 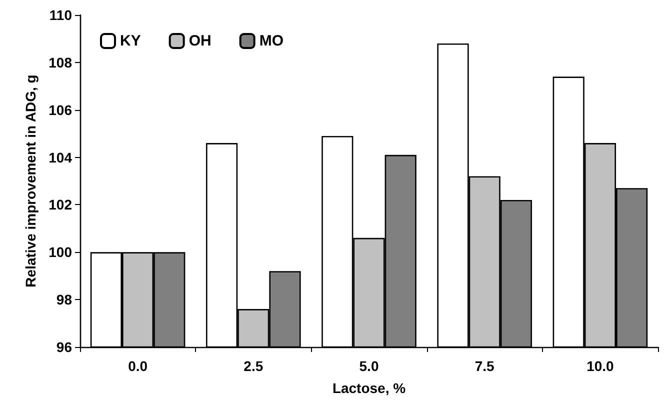 I want to click on legend-label: MO, so click(x=271, y=41).